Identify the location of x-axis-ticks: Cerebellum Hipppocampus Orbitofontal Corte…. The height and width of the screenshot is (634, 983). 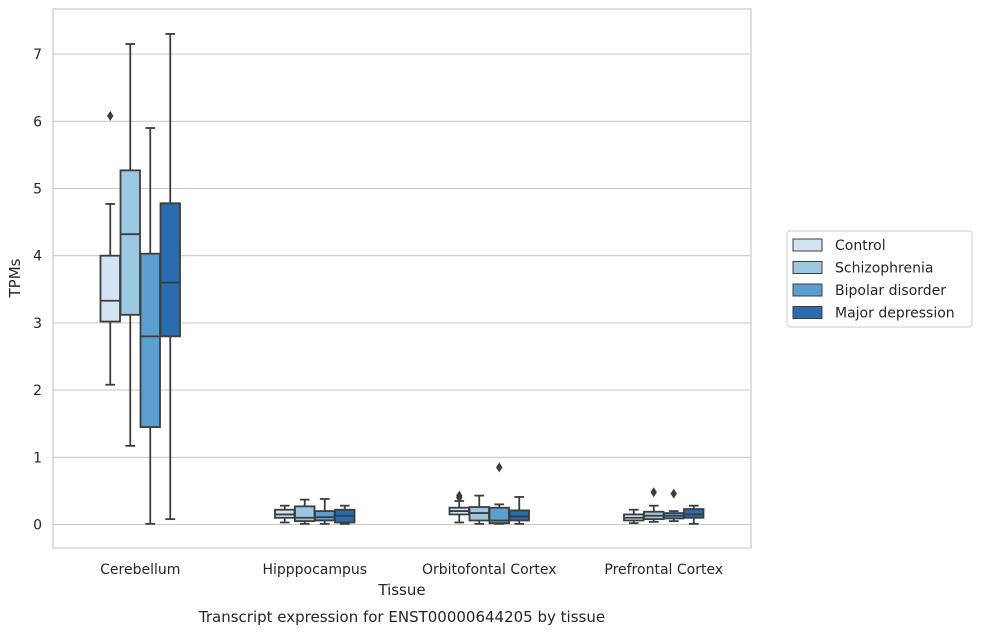
(411, 570).